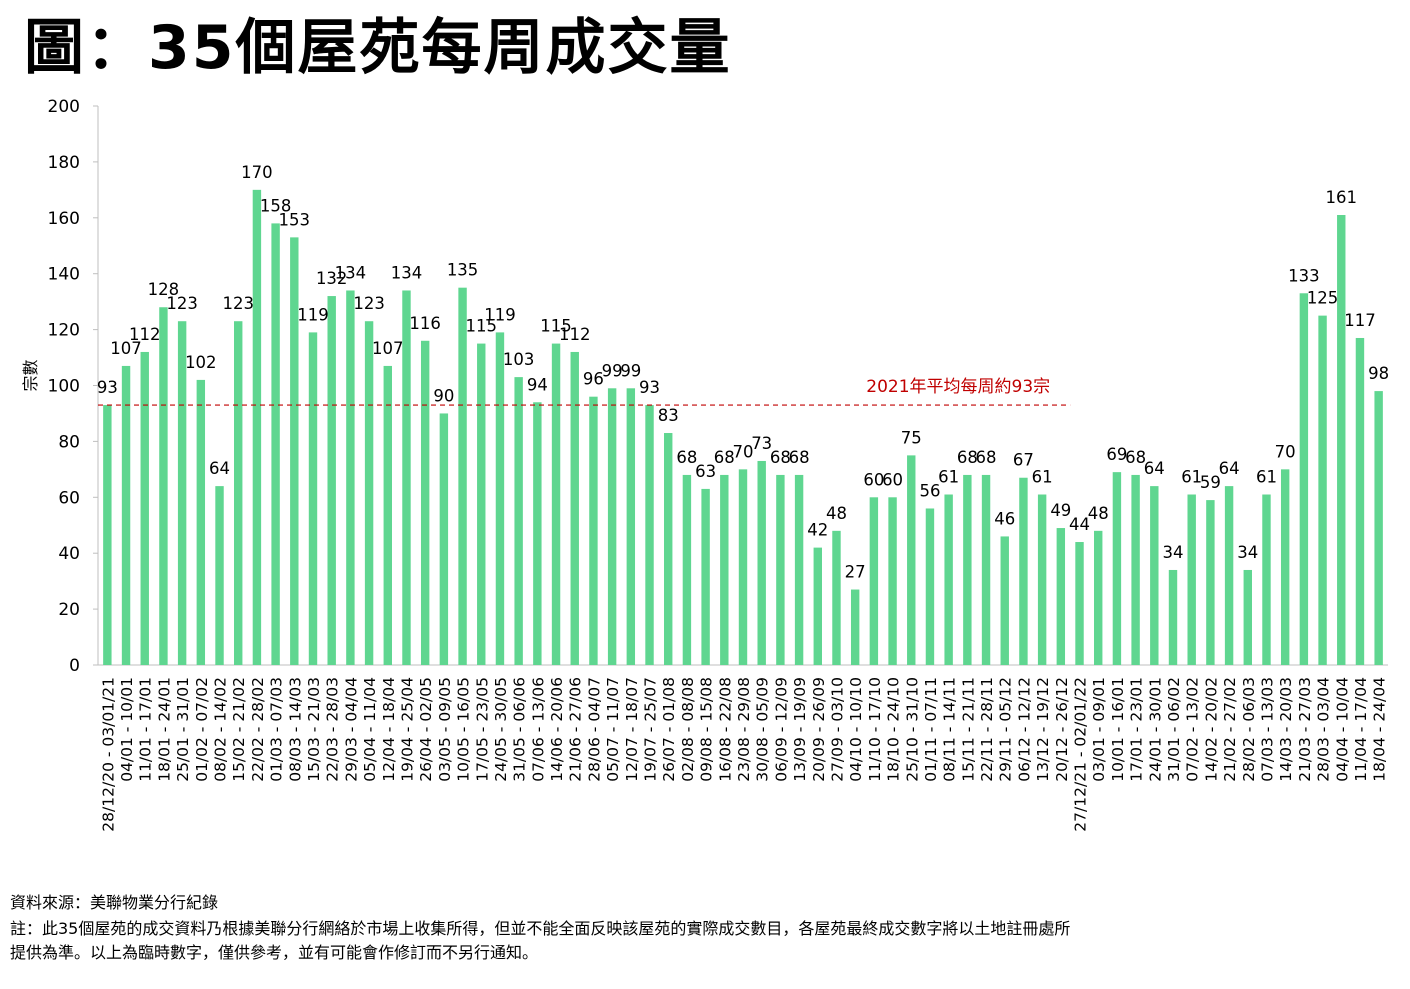 This screenshot has height=989, width=1410. Describe the element at coordinates (1210, 482) in the screenshot. I see `bar-value-label: 59` at that location.